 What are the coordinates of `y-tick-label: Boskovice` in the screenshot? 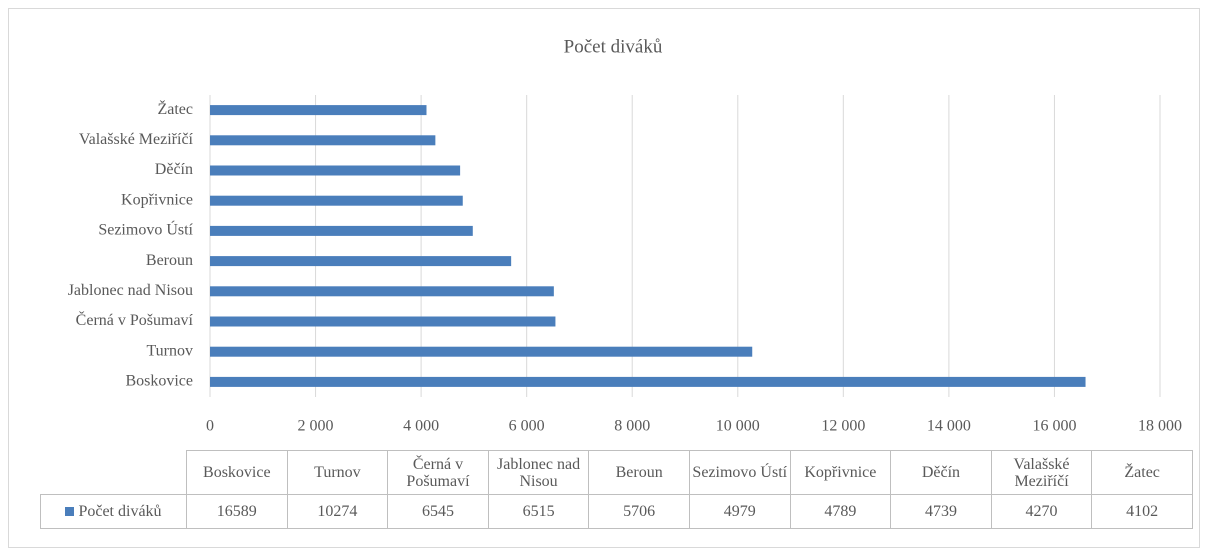 It's located at (159, 381).